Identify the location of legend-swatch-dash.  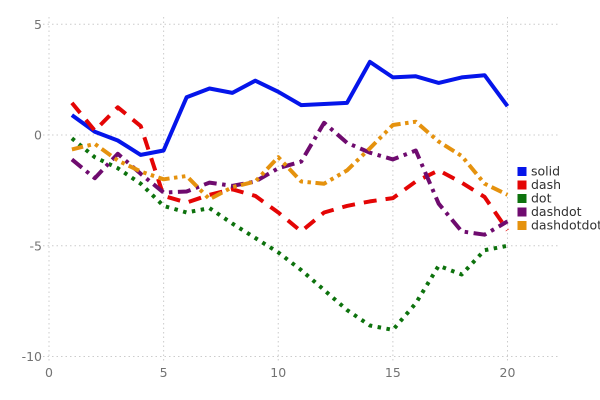
(522, 185).